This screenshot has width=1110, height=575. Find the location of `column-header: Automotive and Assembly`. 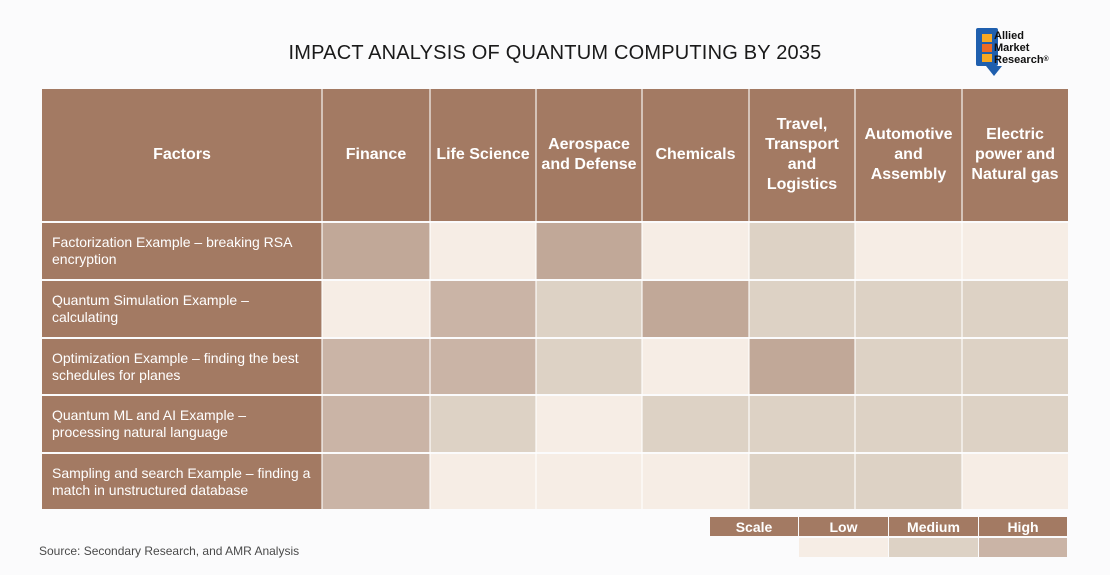

column-header: Automotive and Assembly is located at coordinates (908, 155).